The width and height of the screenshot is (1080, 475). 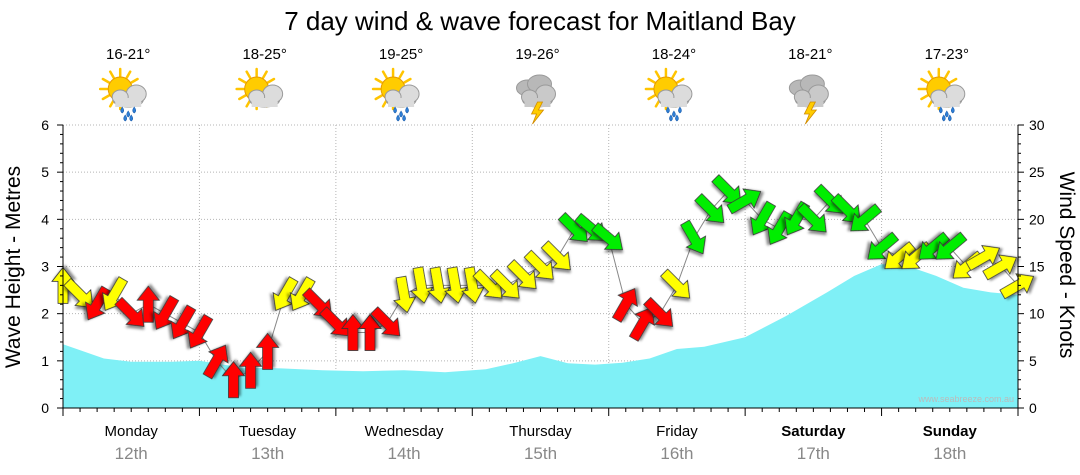 What do you see at coordinates (1037, 172) in the screenshot?
I see `y-tick-label-right: 25` at bounding box center [1037, 172].